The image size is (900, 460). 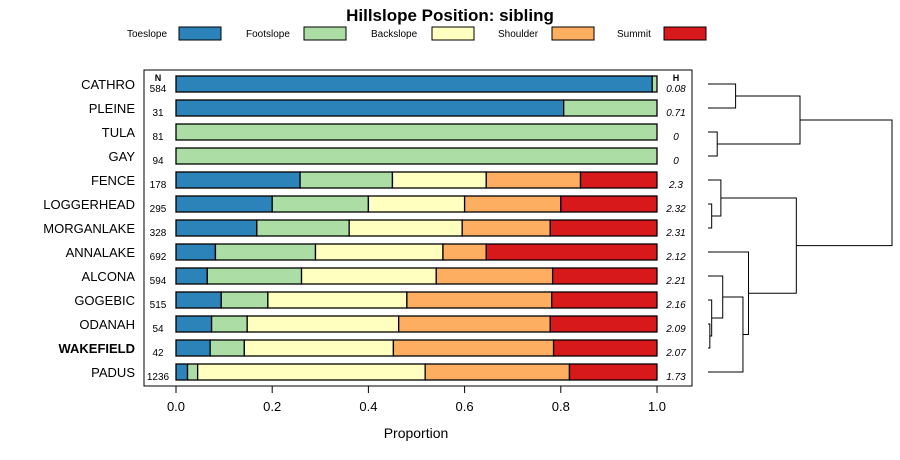 I want to click on legend-swatch-shoulder, so click(x=573, y=33).